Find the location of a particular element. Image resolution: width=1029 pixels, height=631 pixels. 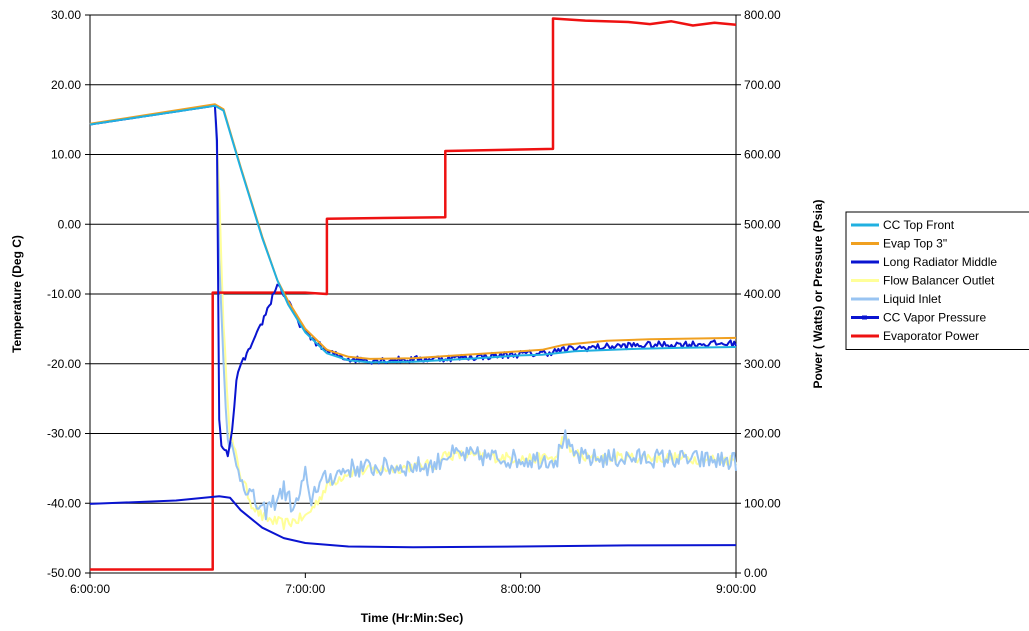

legend-marker is located at coordinates (864, 317).